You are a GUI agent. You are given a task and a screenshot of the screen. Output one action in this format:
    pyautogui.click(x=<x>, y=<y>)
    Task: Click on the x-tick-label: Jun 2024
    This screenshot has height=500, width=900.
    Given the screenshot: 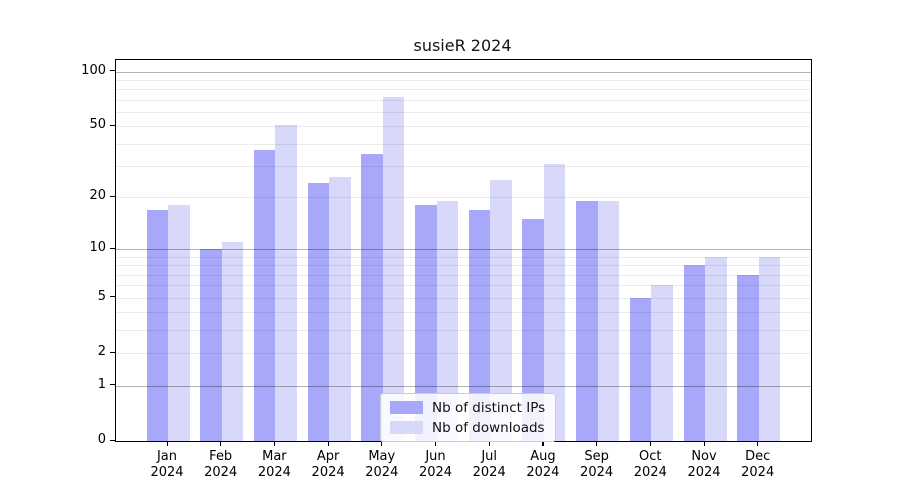 What is the action you would take?
    pyautogui.click(x=436, y=464)
    